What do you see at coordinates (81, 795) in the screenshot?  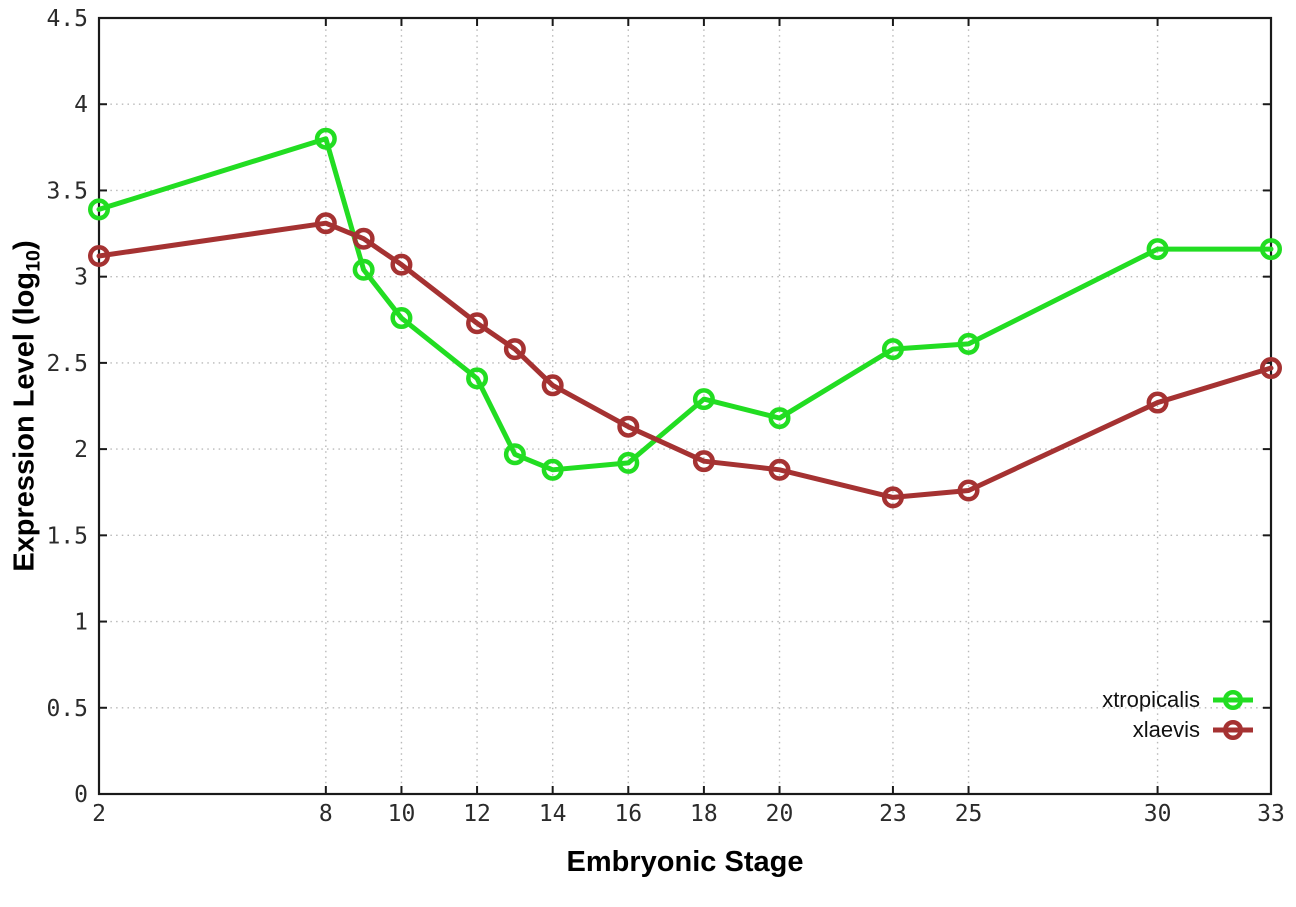 I see `svg-text: 0` at bounding box center [81, 795].